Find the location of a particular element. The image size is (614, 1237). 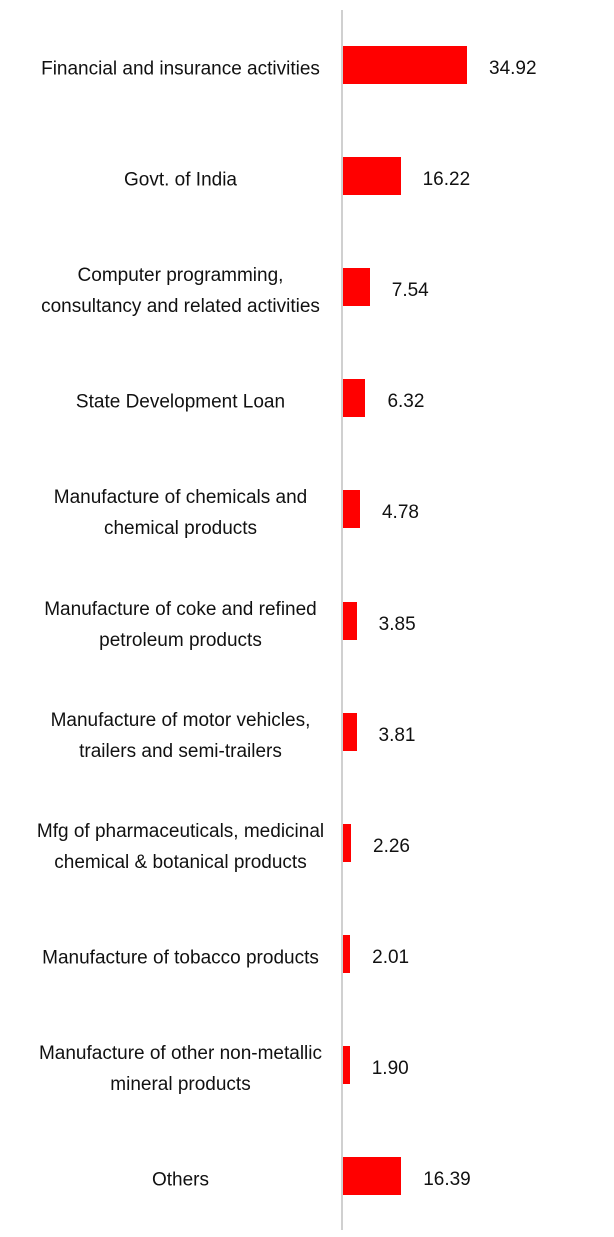

category-label: Others is located at coordinates (180, 1180).